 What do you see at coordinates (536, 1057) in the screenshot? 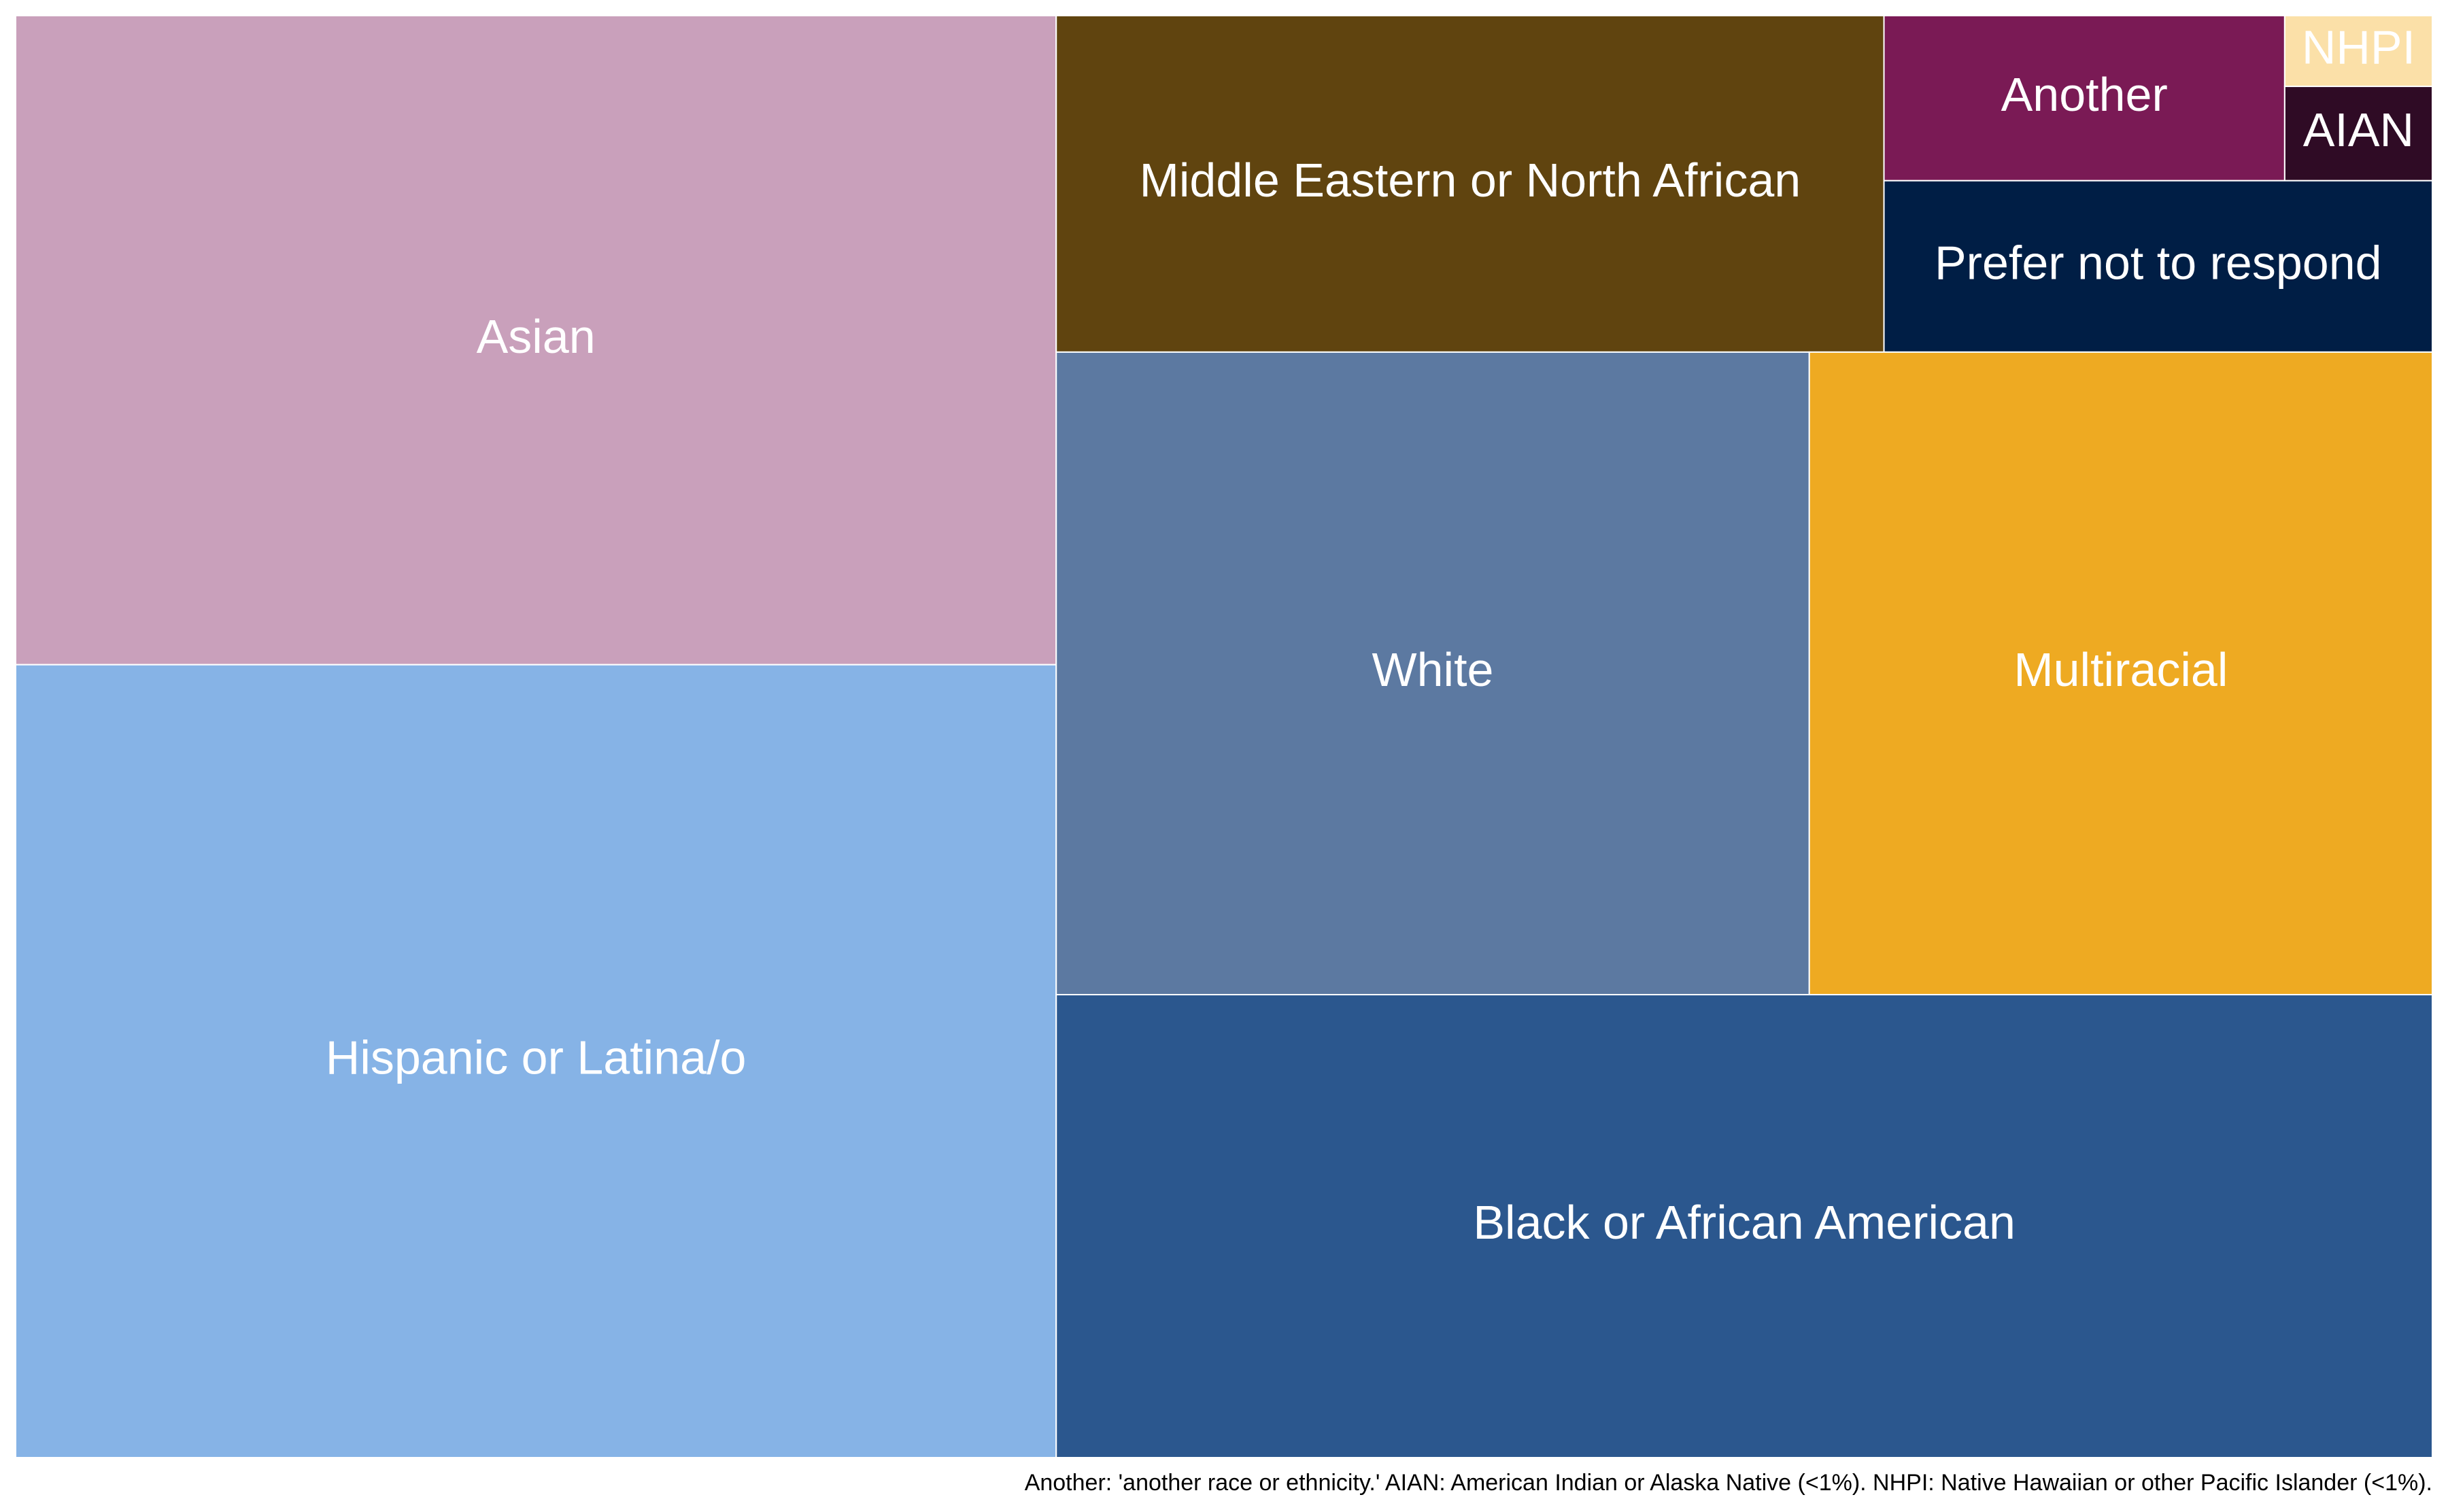
I see `tile-label: Hispanic or Latina/o` at bounding box center [536, 1057].